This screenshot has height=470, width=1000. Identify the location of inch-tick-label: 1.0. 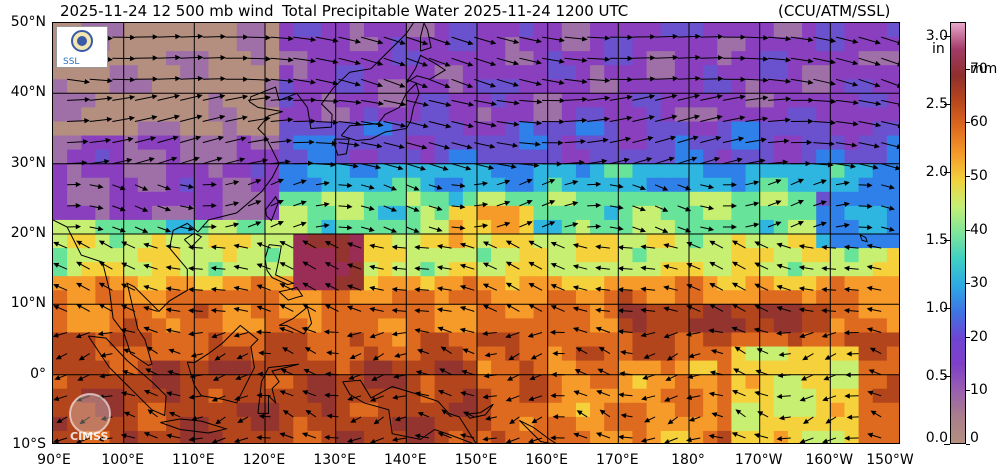
(936, 307).